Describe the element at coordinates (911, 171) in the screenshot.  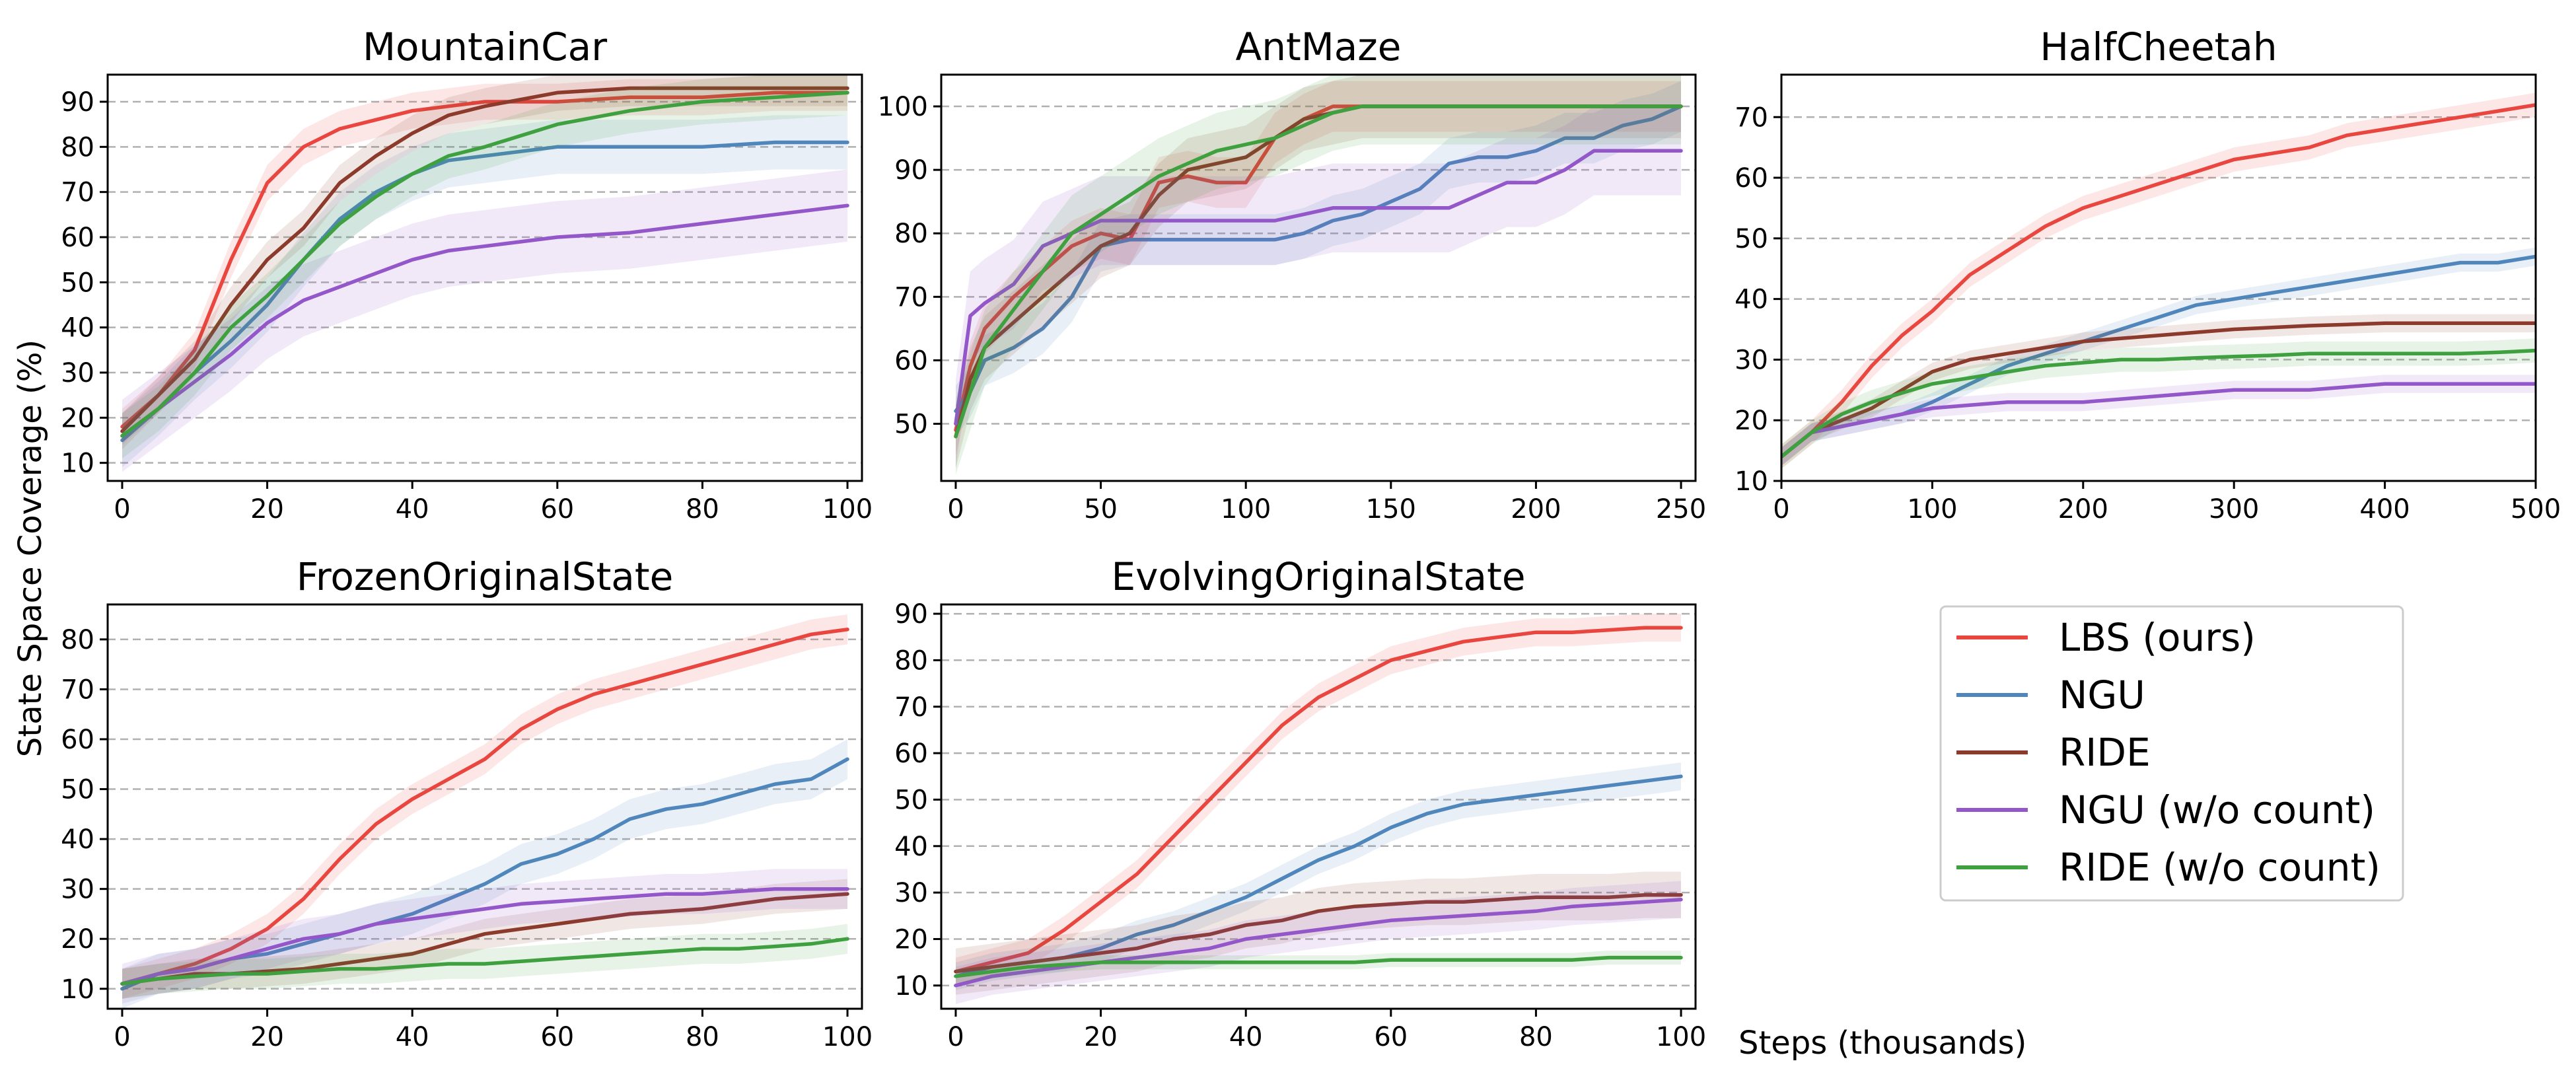
I see `y-tick-label: 90` at that location.